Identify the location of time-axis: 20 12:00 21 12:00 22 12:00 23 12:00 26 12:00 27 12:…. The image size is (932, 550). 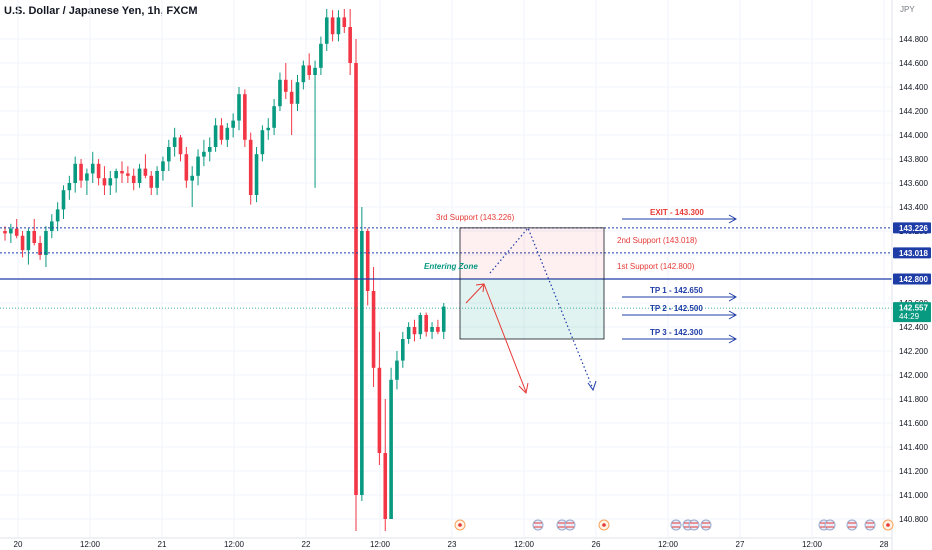
(446, 543).